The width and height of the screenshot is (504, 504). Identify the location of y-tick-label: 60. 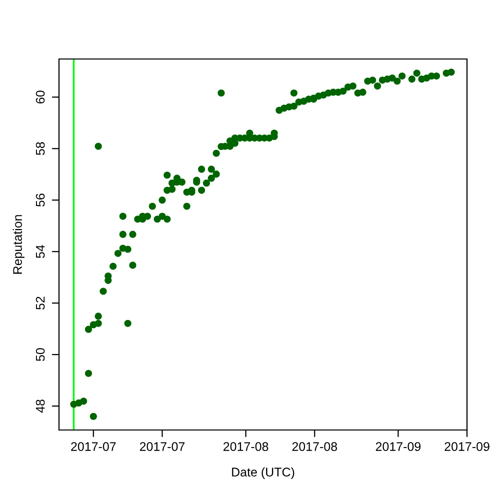
(40, 97).